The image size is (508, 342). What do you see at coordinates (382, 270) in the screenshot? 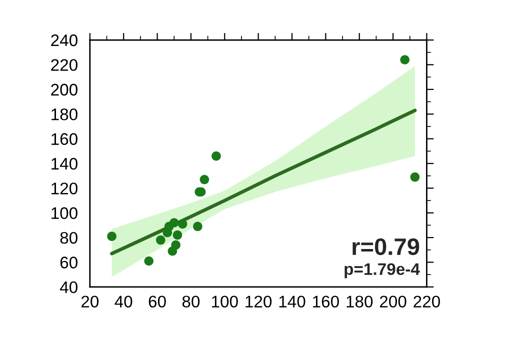
I see `annotation: p=1.79e-4` at bounding box center [382, 270].